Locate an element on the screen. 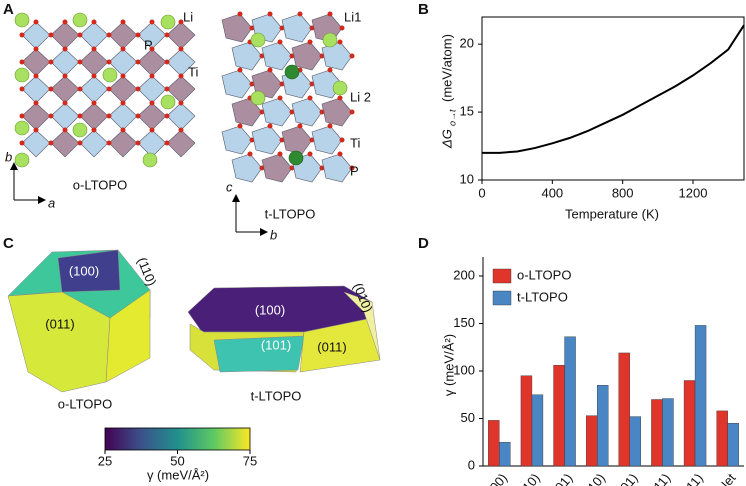 The image size is (746, 486). y-tick-label: 20 is located at coordinates (467, 43).